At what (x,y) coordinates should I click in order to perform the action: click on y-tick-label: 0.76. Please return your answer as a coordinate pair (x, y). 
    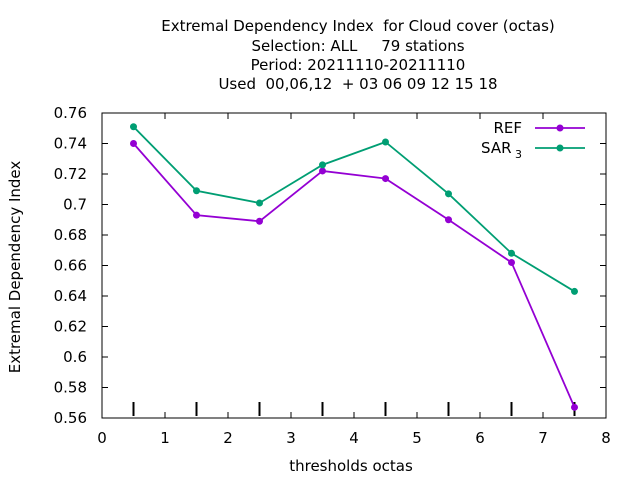
    Looking at the image, I should click on (70, 113).